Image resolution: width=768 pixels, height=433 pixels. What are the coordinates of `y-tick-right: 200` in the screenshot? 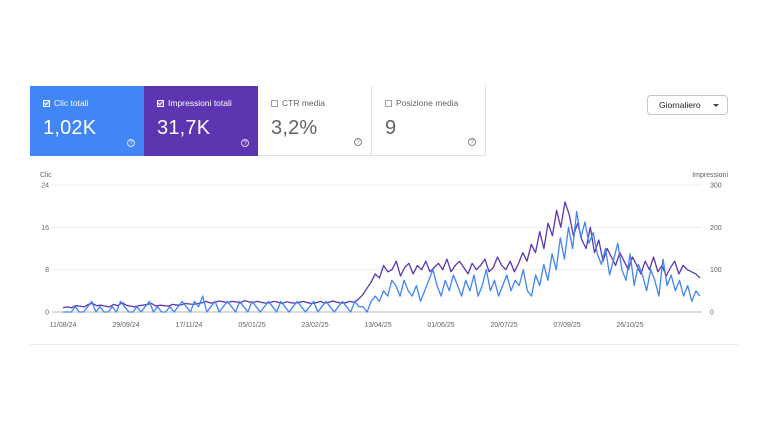 It's located at (716, 228).